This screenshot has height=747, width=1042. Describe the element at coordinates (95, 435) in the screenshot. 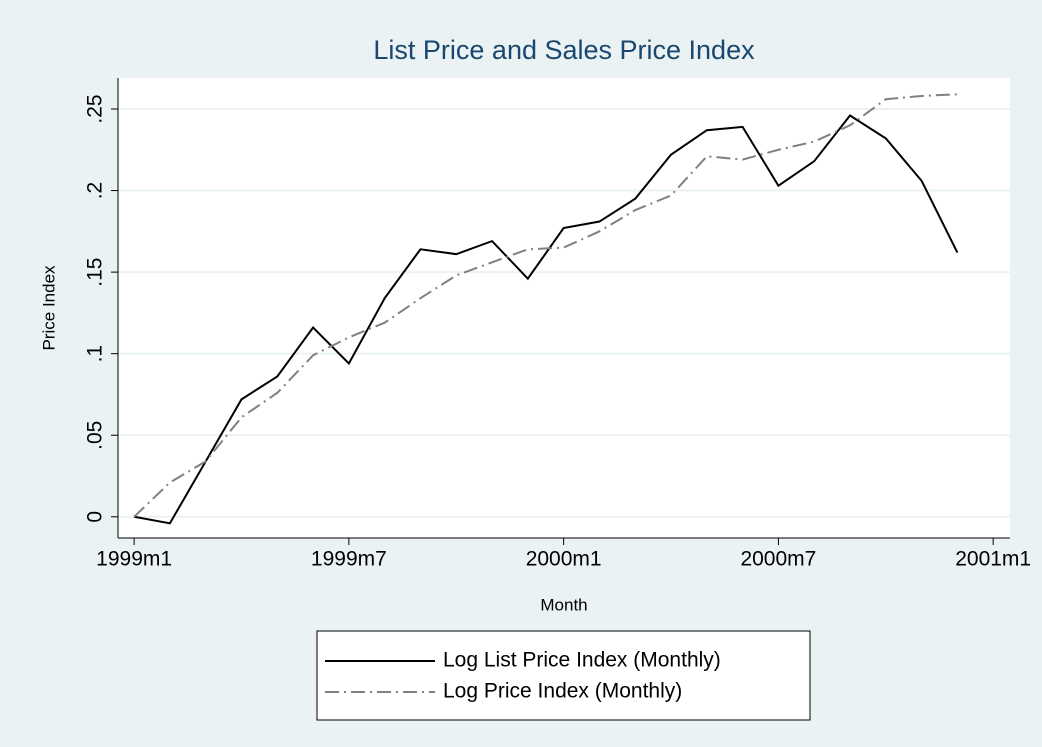

I see `y-tick-label: .05` at that location.